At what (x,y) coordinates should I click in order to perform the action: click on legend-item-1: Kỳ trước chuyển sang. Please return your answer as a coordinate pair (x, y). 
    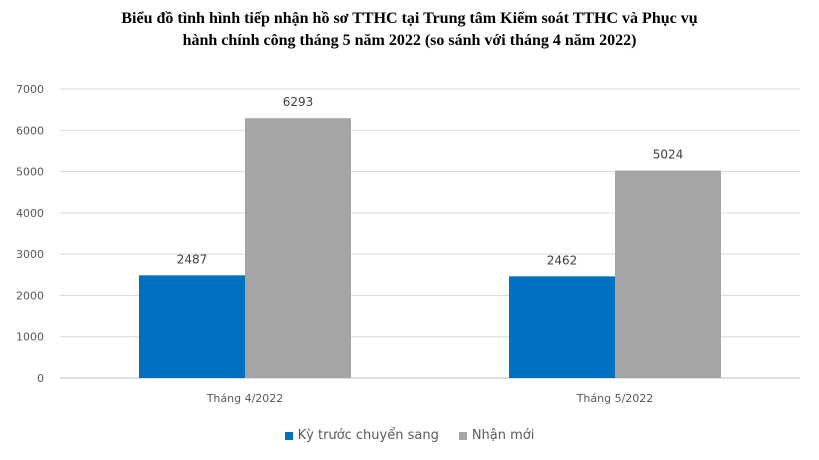
    Looking at the image, I should click on (361, 435).